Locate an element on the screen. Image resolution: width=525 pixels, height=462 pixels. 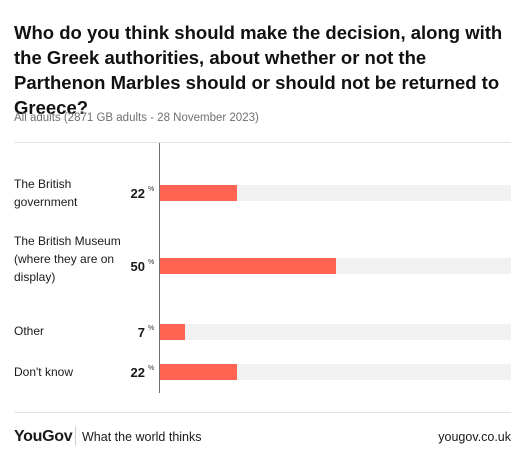
value-label: 7 is located at coordinates (141, 332).